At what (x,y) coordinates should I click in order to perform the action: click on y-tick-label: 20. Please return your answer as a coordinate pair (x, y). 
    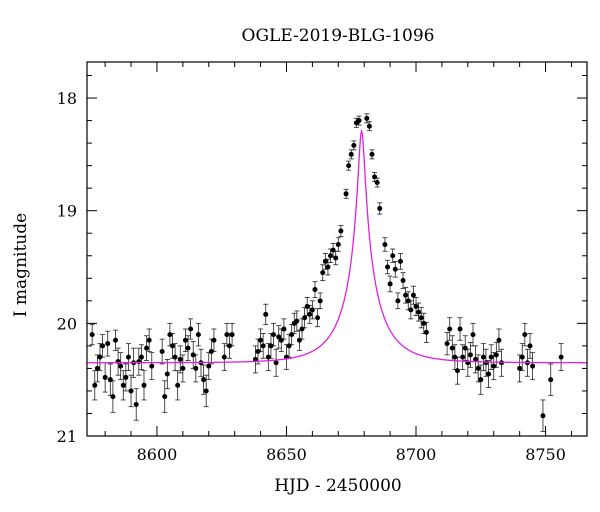
    Looking at the image, I should click on (67, 323).